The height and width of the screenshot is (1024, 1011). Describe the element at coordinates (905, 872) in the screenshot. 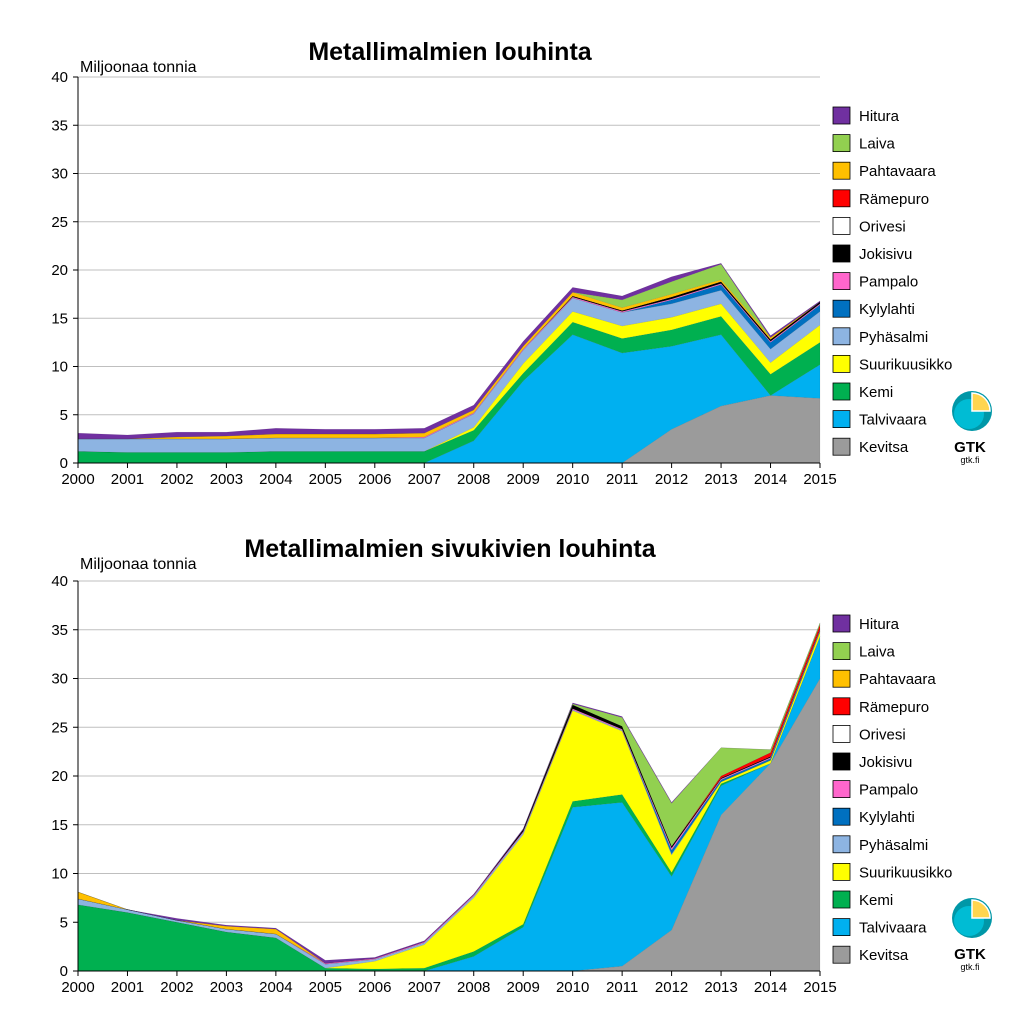

I see `legend-label: Suurikuusikko` at that location.